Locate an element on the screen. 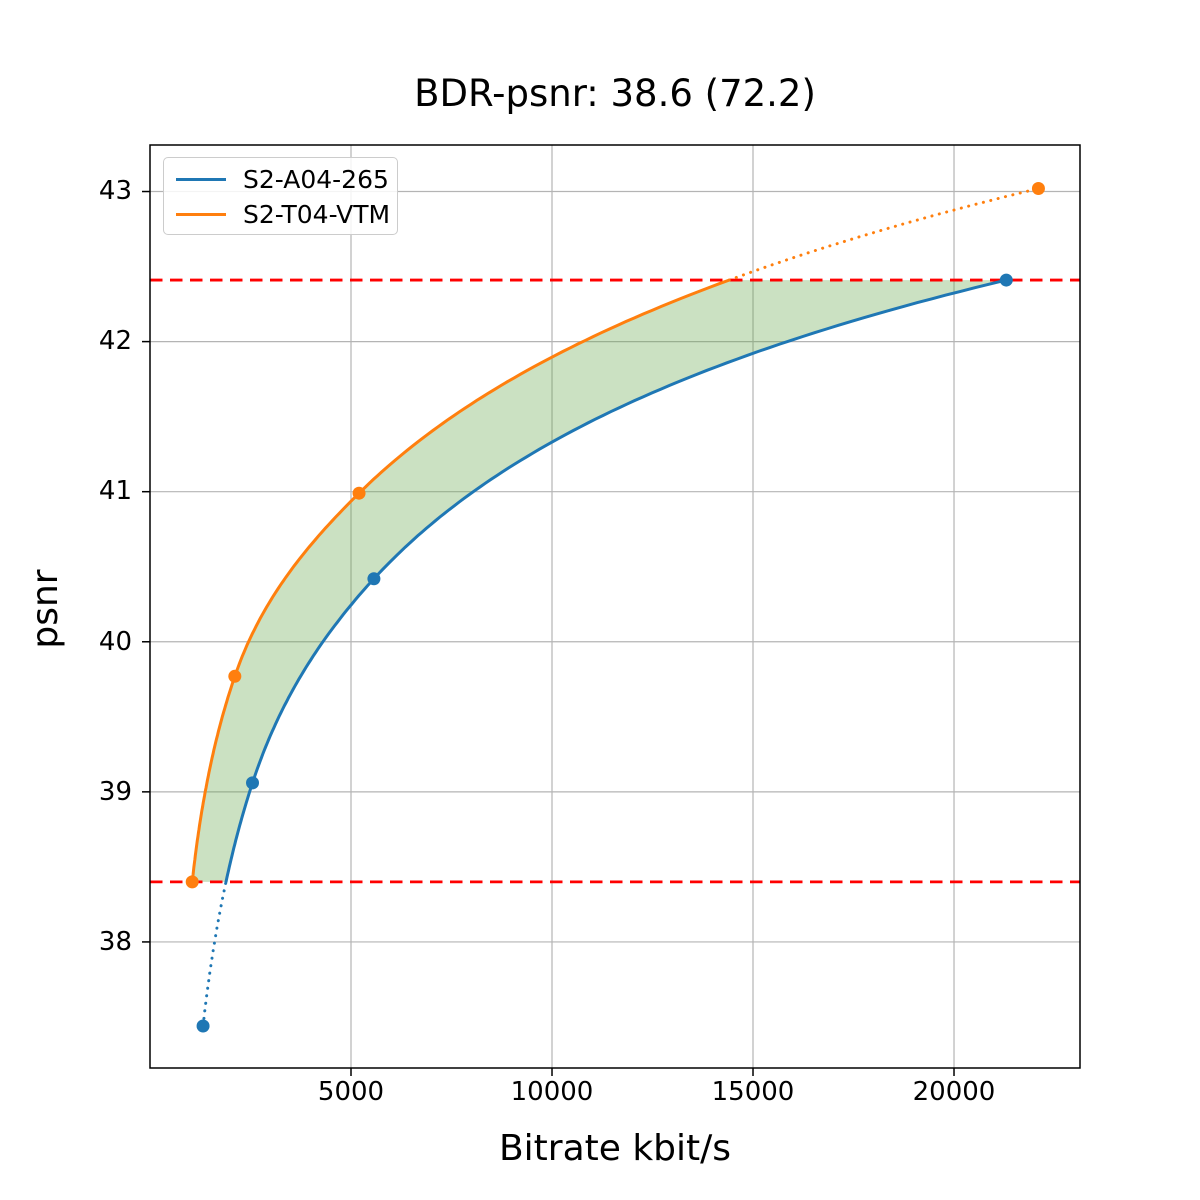 This screenshot has width=1200, height=1200. y-tick-label: 39 is located at coordinates (115, 792).